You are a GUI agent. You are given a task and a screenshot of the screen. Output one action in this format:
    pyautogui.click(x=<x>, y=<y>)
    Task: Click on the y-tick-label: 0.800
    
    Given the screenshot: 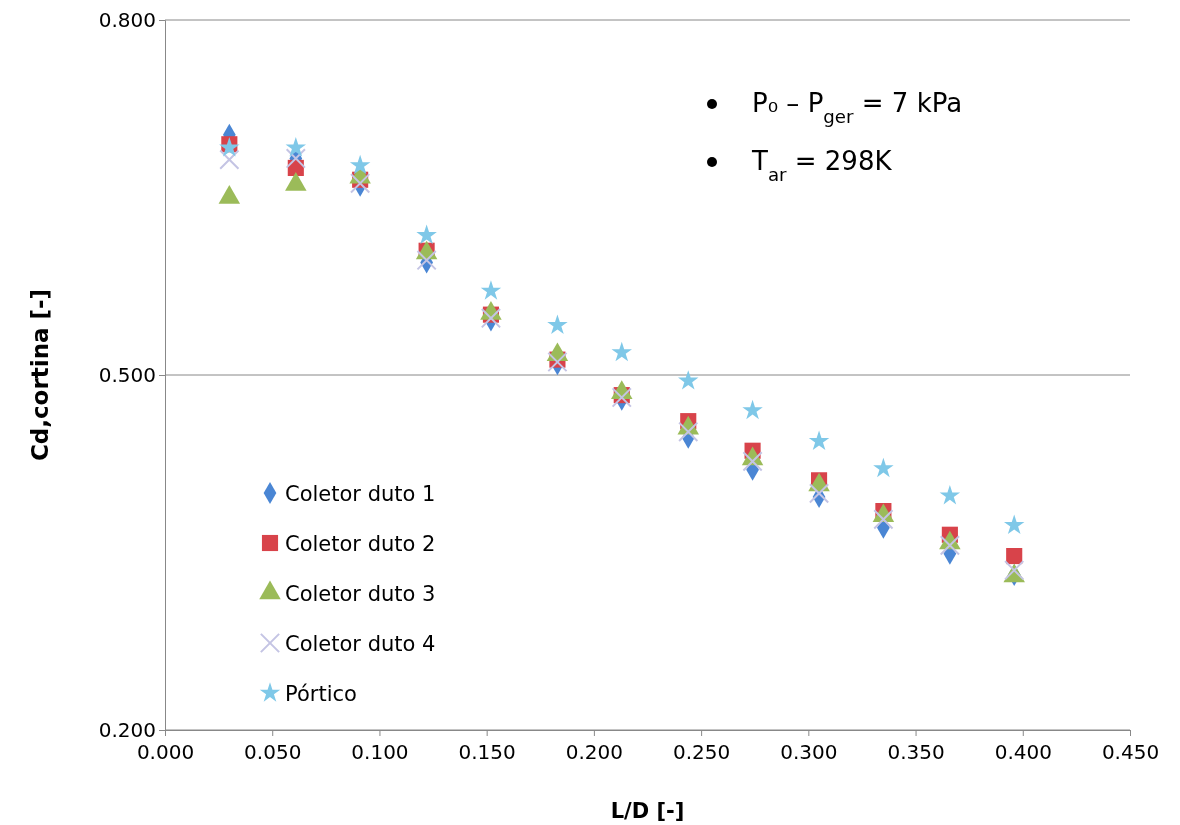 What is the action you would take?
    pyautogui.click(x=127, y=19)
    